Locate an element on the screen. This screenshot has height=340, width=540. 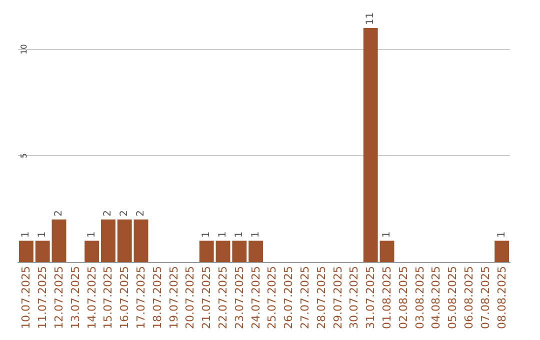
x-tick-label: 18.07.2025 is located at coordinates (157, 298).